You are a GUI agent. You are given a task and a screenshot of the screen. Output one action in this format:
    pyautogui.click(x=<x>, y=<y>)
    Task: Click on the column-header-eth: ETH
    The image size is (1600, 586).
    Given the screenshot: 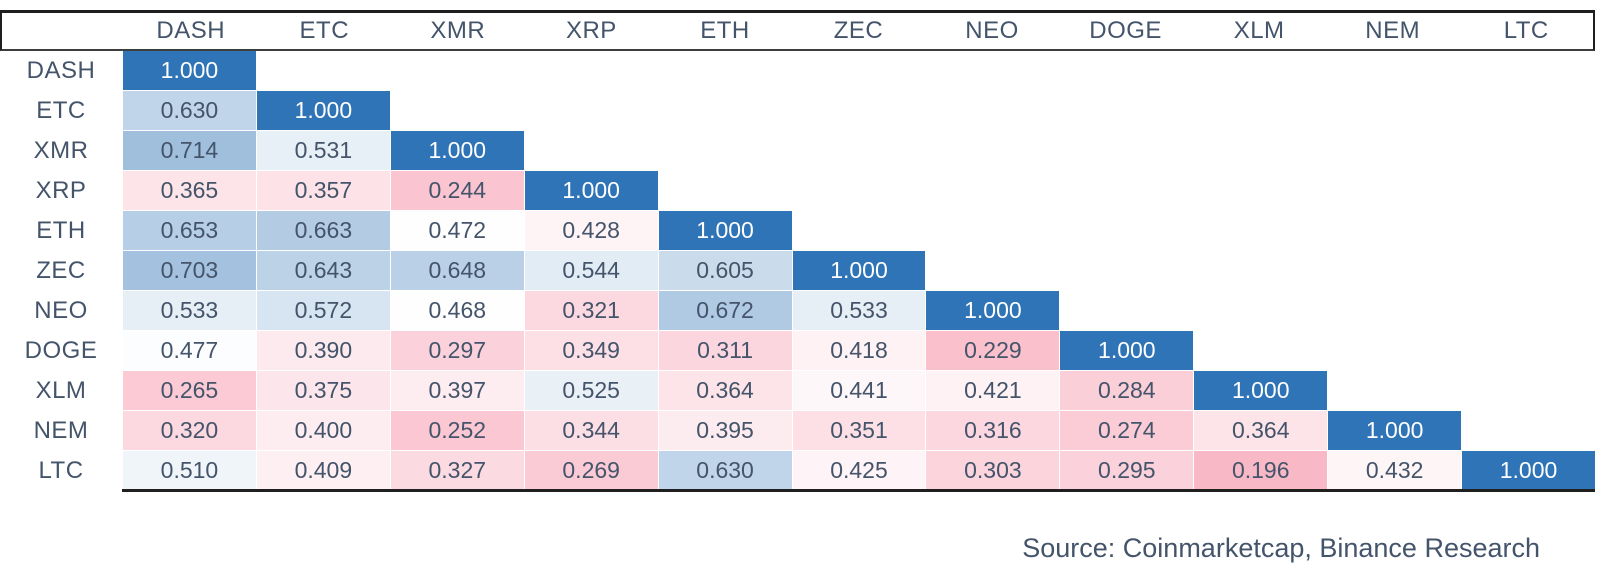 What is the action you would take?
    pyautogui.click(x=725, y=30)
    